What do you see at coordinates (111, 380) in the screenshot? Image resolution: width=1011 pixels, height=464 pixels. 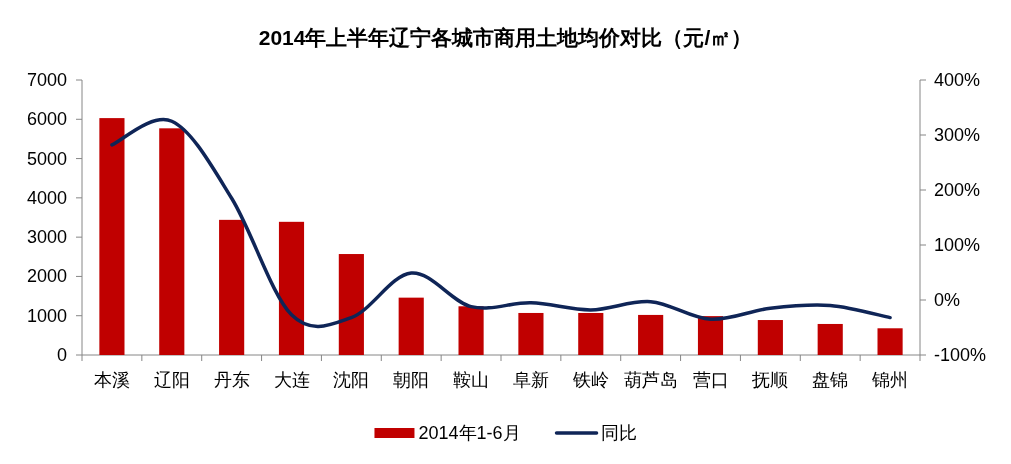 I see `x-tick-label: 本溪` at bounding box center [111, 380].